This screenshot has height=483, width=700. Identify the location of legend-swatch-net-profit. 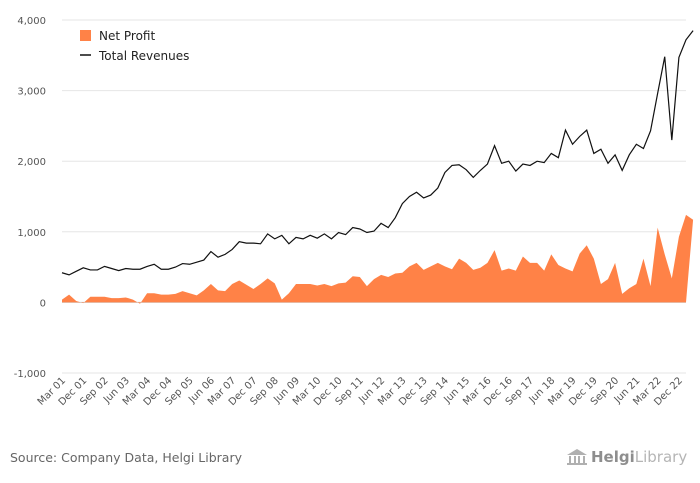
(85, 35).